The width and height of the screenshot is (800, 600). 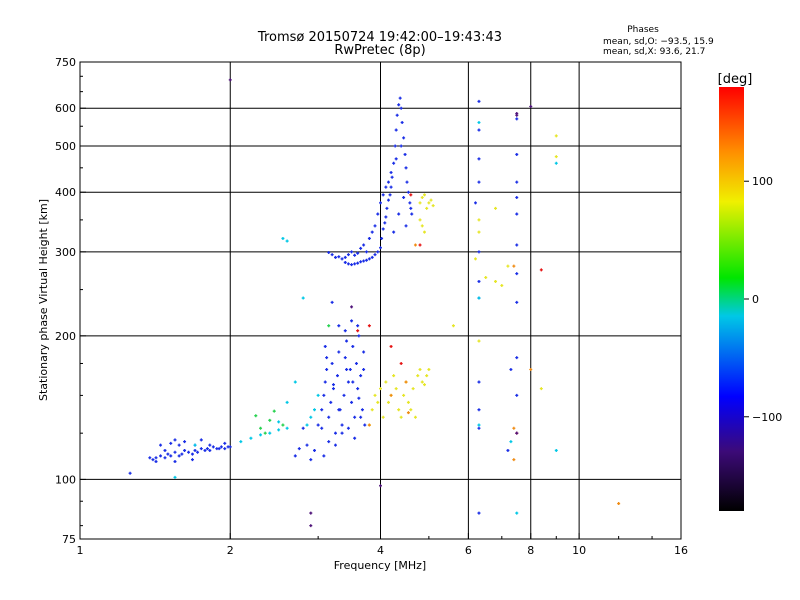 I want to click on x-tick-label: 6, so click(x=468, y=550).